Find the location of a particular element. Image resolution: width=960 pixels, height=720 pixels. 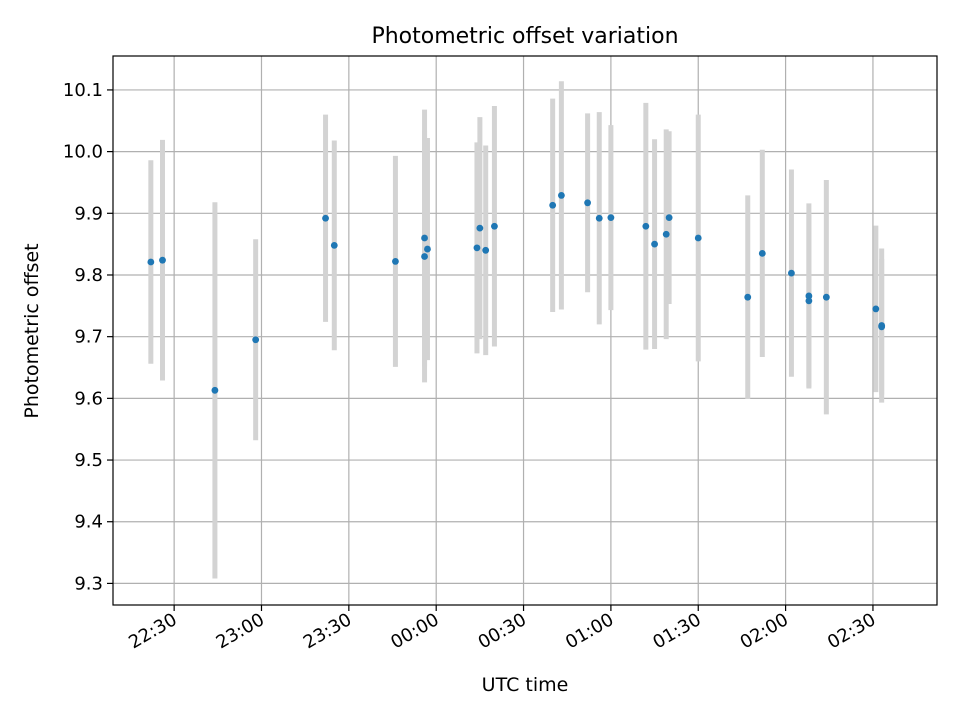

y-tick-label: 9.8 is located at coordinates (88, 275).